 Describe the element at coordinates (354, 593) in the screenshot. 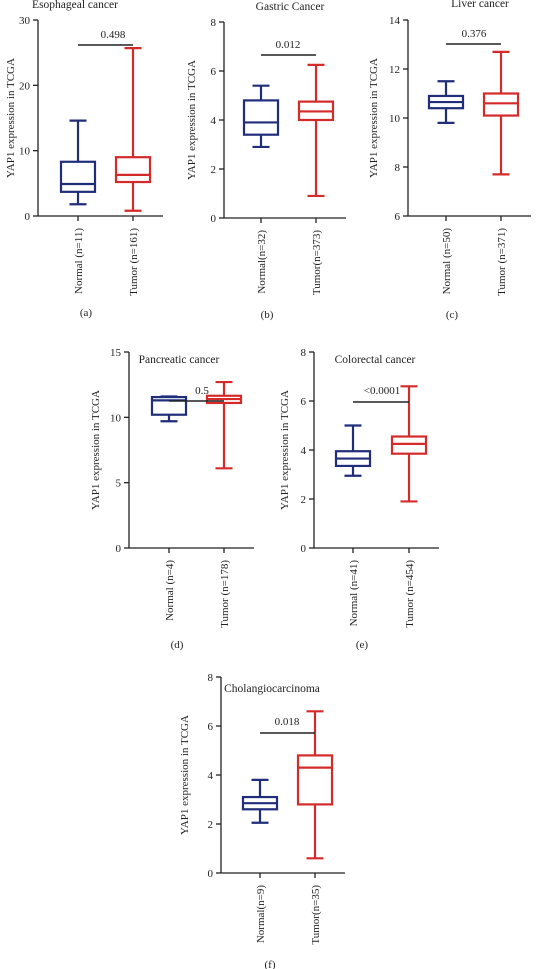

I see `x-category-label: Normal (n=41)` at that location.